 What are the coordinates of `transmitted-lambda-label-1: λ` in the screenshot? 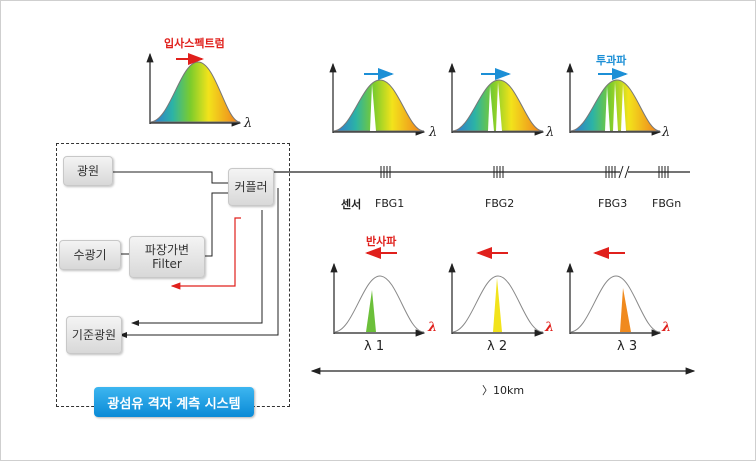 It's located at (433, 132).